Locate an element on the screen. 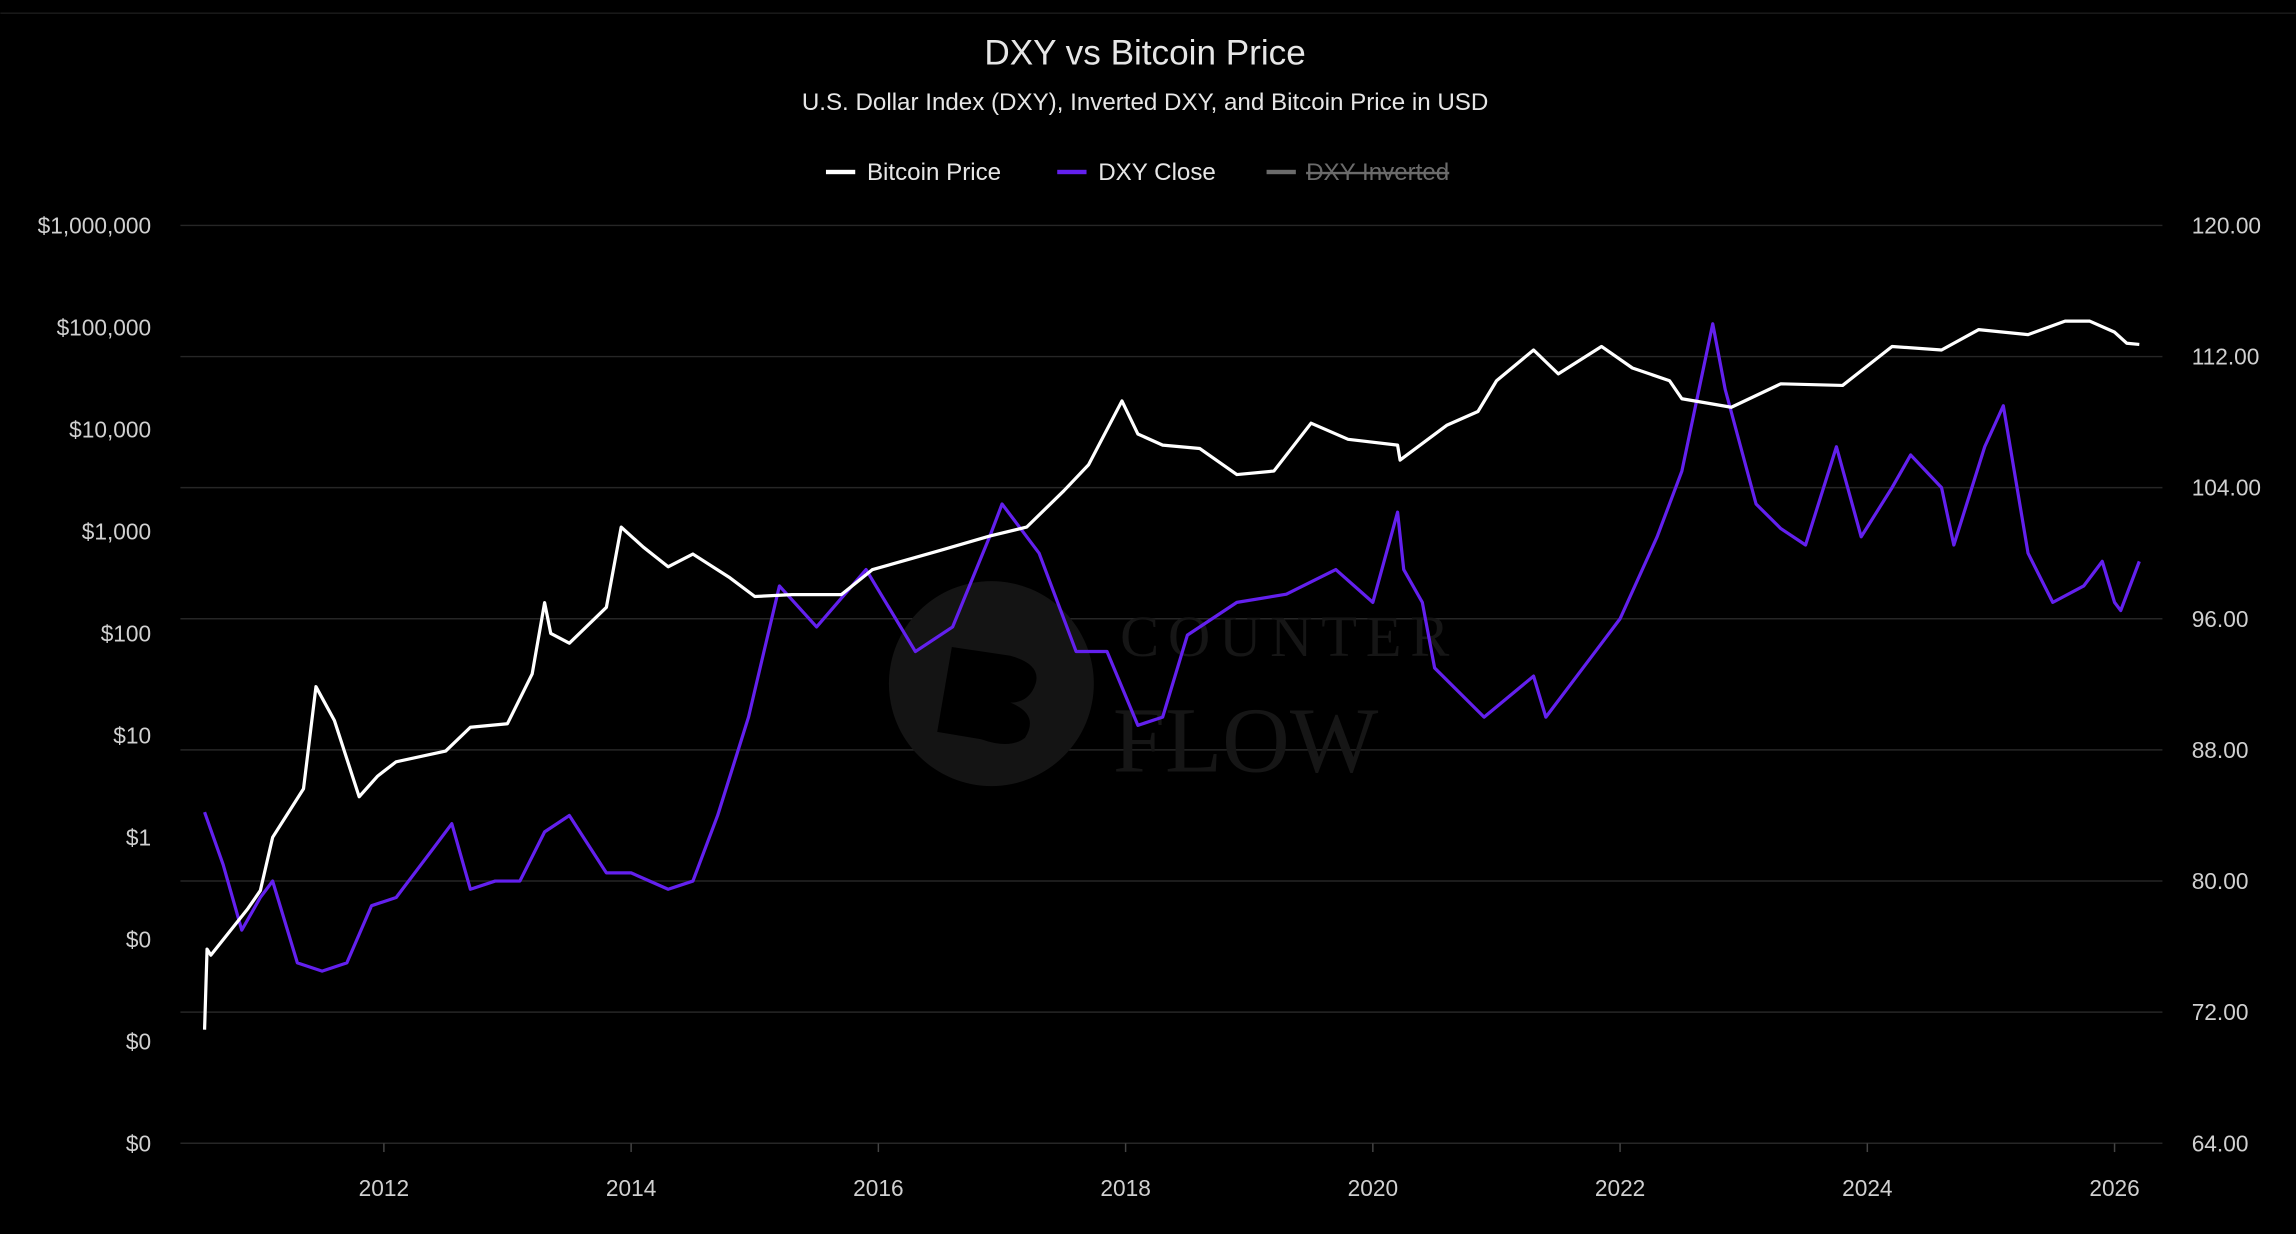 The height and width of the screenshot is (1234, 2296). x-tick-label: 2026 is located at coordinates (2114, 1188).